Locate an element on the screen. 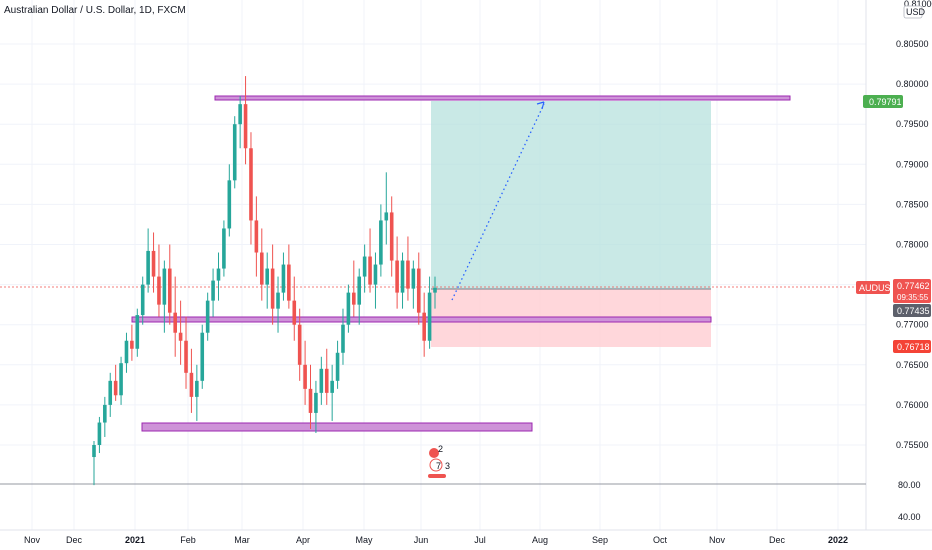 Image resolution: width=932 pixels, height=550 pixels. projection-arrowhead is located at coordinates (540, 105).